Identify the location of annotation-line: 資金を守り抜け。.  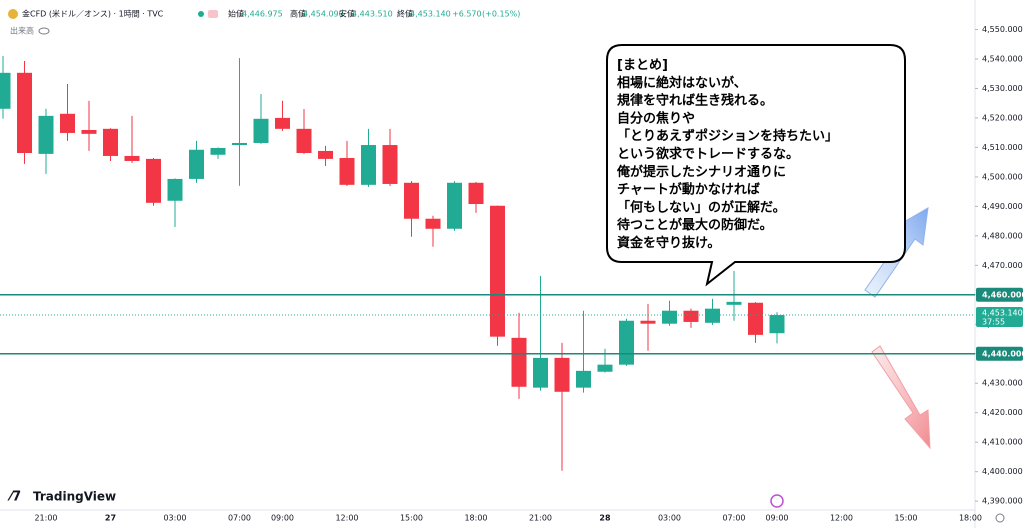
(668, 243).